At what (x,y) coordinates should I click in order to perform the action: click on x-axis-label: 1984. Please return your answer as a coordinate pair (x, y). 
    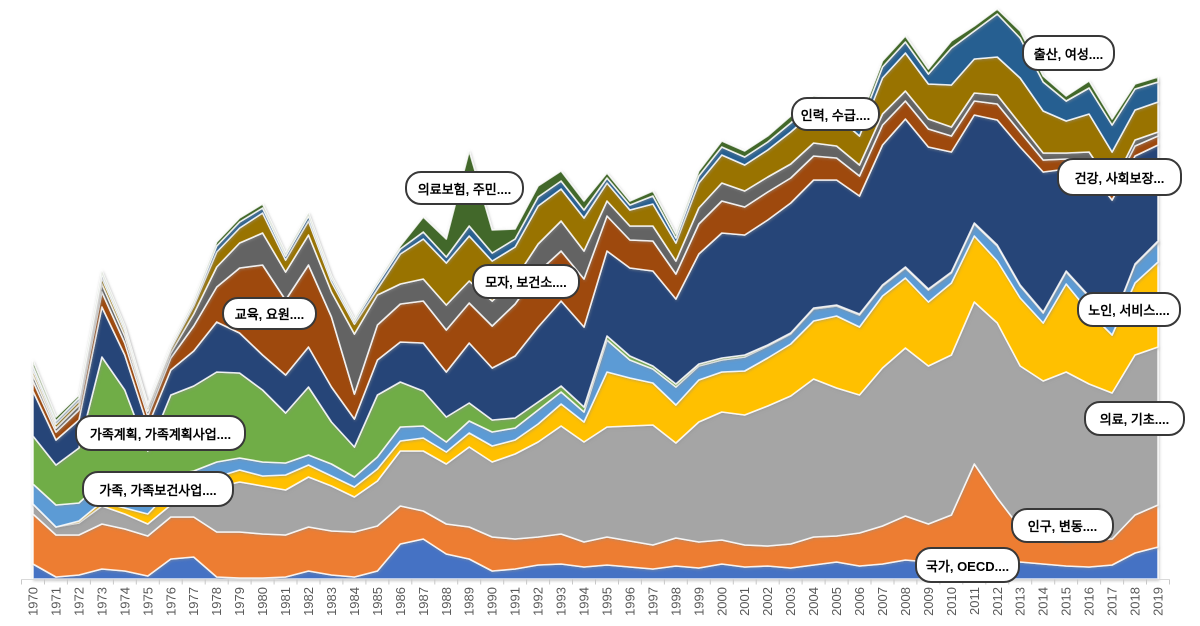
    Looking at the image, I should click on (354, 601).